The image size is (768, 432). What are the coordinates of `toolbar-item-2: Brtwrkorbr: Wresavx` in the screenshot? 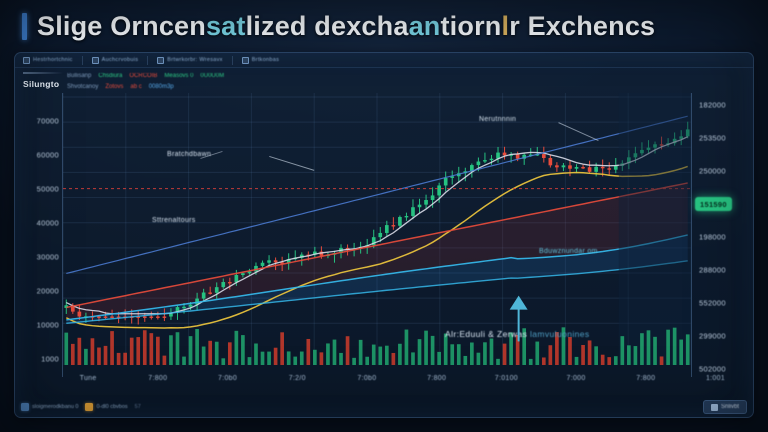 It's located at (190, 60).